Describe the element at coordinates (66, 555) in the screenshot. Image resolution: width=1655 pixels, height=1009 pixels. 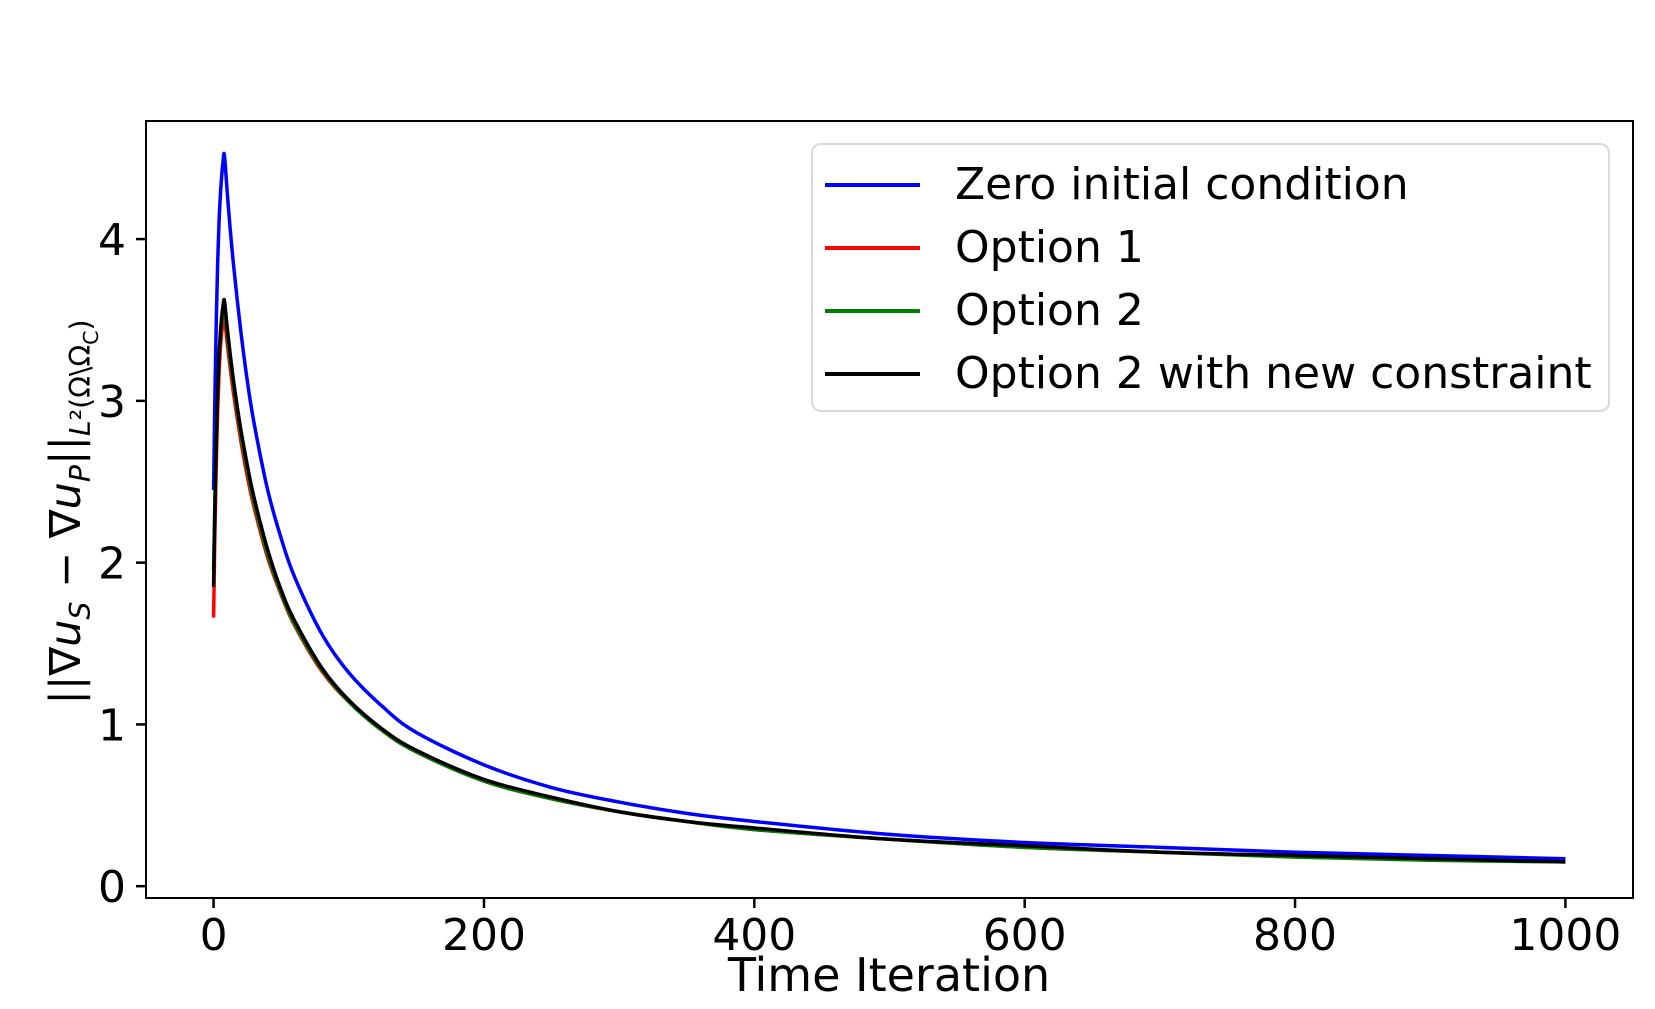
I see `y-axis-label-part: − ∇` at that location.